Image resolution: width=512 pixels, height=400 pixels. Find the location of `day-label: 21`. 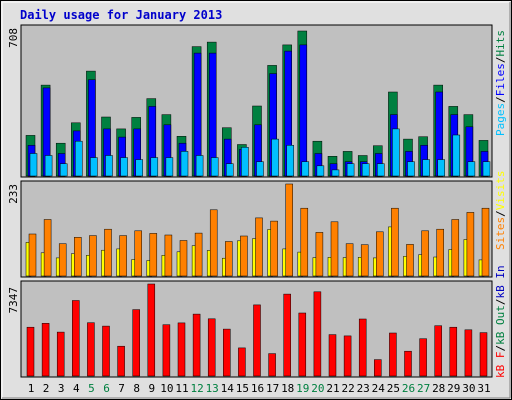

day-label: 21 is located at coordinates (332, 388).